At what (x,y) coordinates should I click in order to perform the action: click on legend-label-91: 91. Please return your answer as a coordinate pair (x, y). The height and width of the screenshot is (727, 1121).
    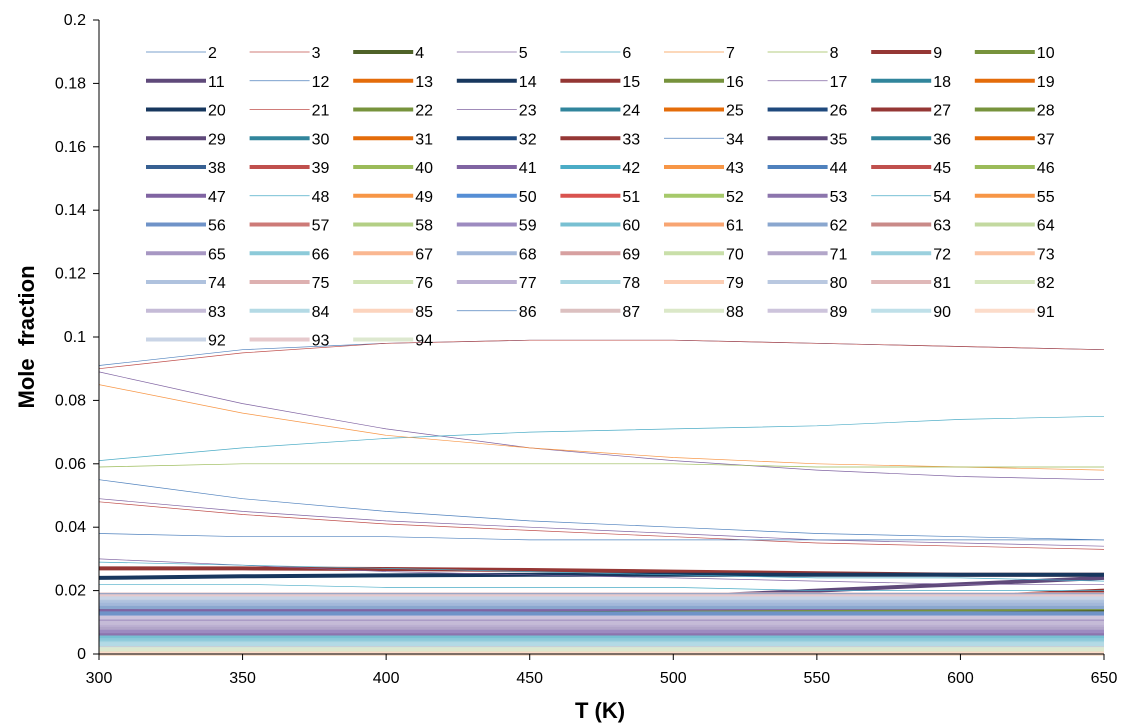
    Looking at the image, I should click on (1046, 312).